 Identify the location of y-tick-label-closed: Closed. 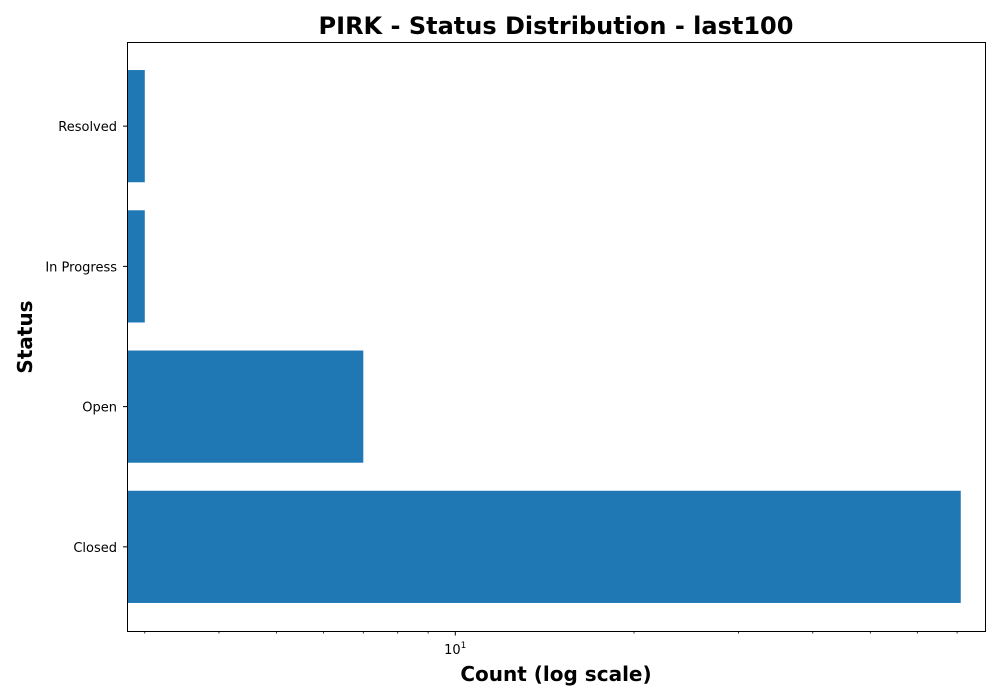
(95, 548).